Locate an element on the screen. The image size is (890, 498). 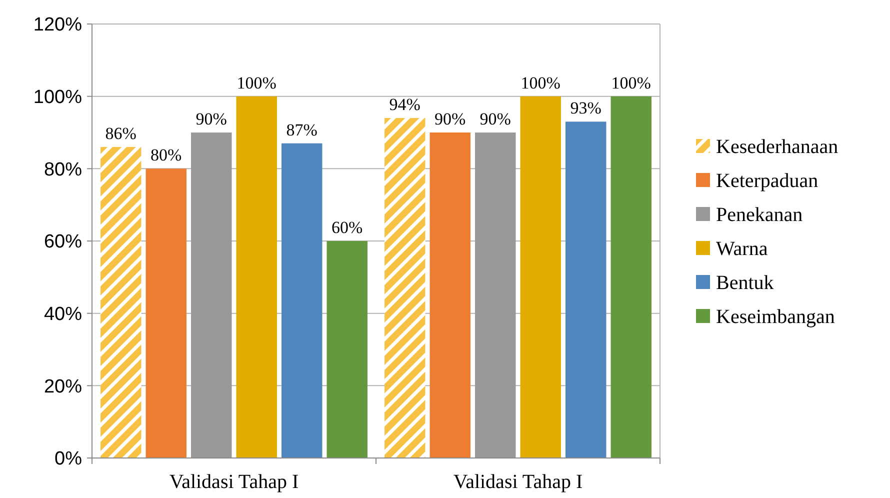
legend-label: Keseimbangan is located at coordinates (775, 317).